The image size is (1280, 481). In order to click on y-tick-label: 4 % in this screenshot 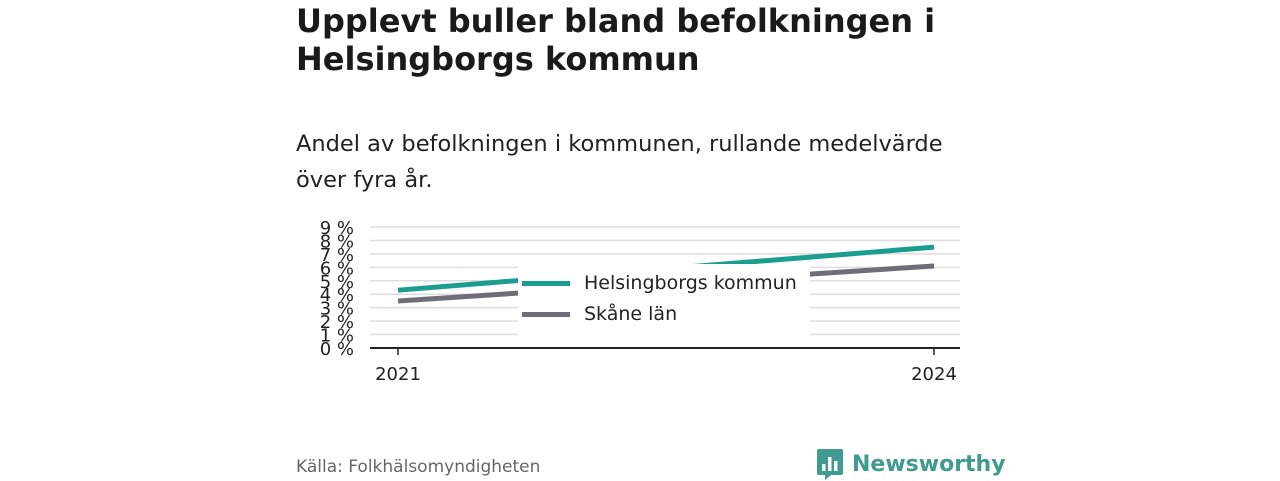, I will do `click(337, 295)`.